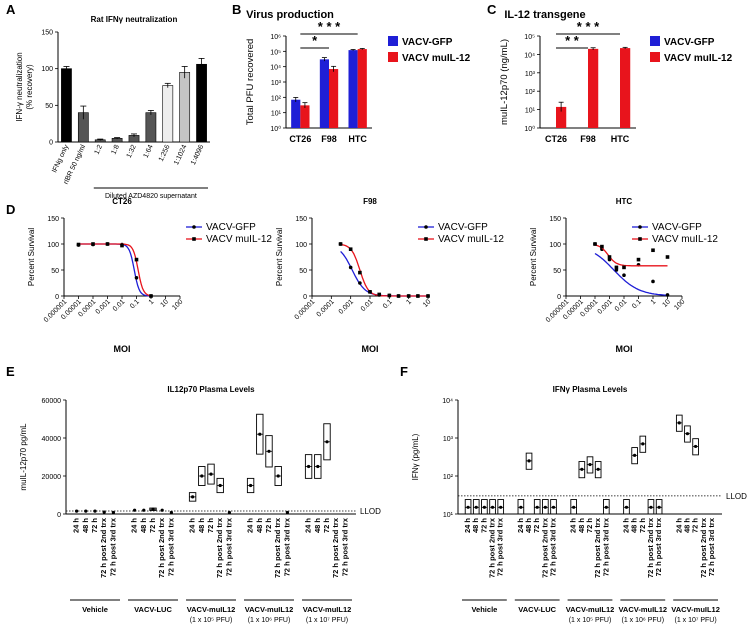 The width and height of the screenshot is (756, 641). I want to click on chart-b-y-tick-label: 10³, so click(276, 83).